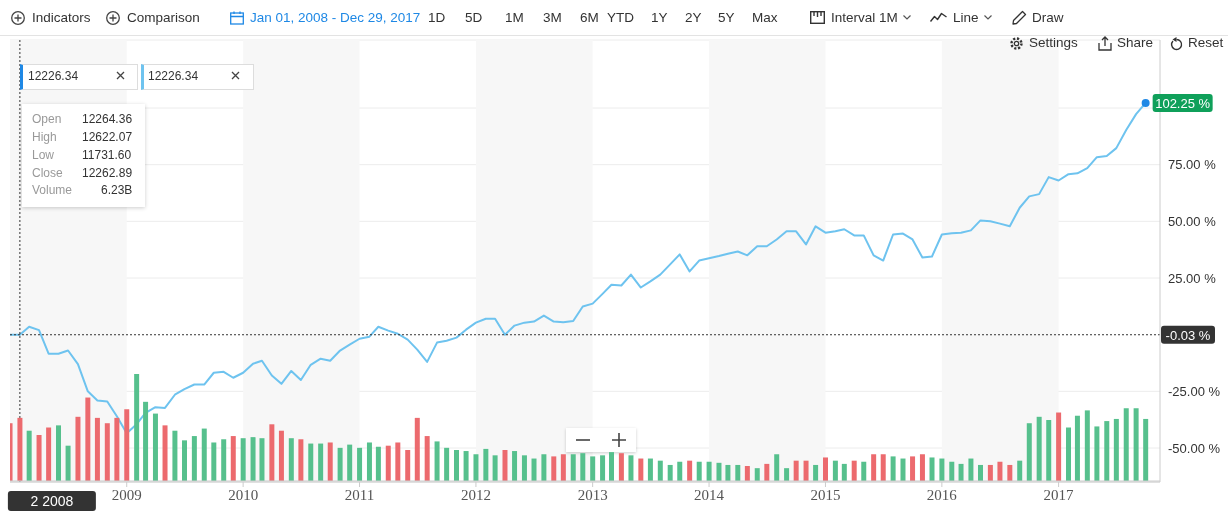 The image size is (1228, 513). Describe the element at coordinates (117, 190) in the screenshot. I see `annotation: 6.23B` at that location.